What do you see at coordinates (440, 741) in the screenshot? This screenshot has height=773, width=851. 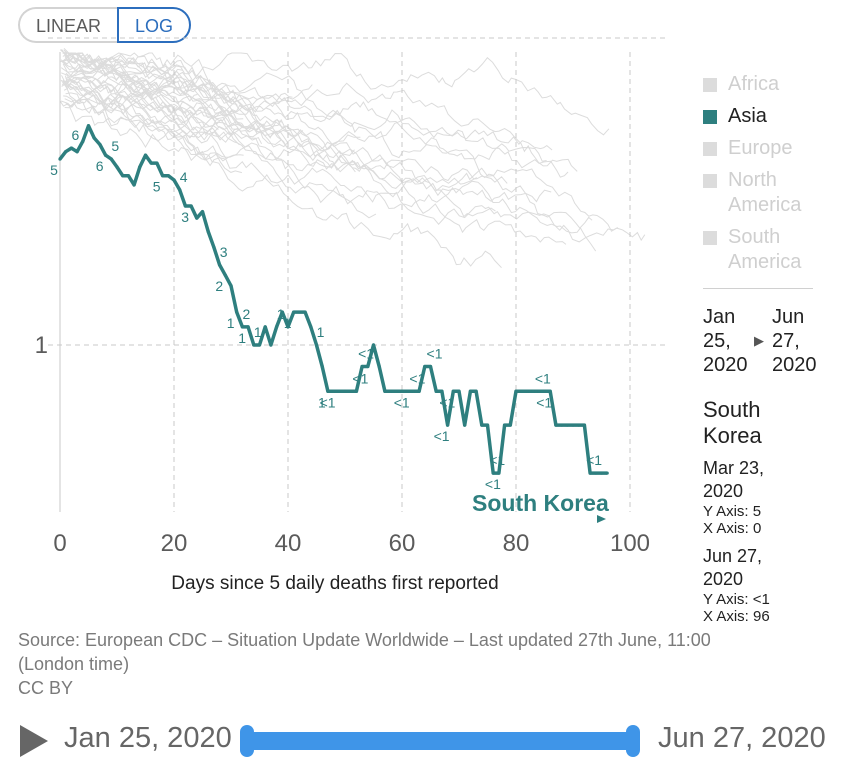 I see `timeline-slider-track` at bounding box center [440, 741].